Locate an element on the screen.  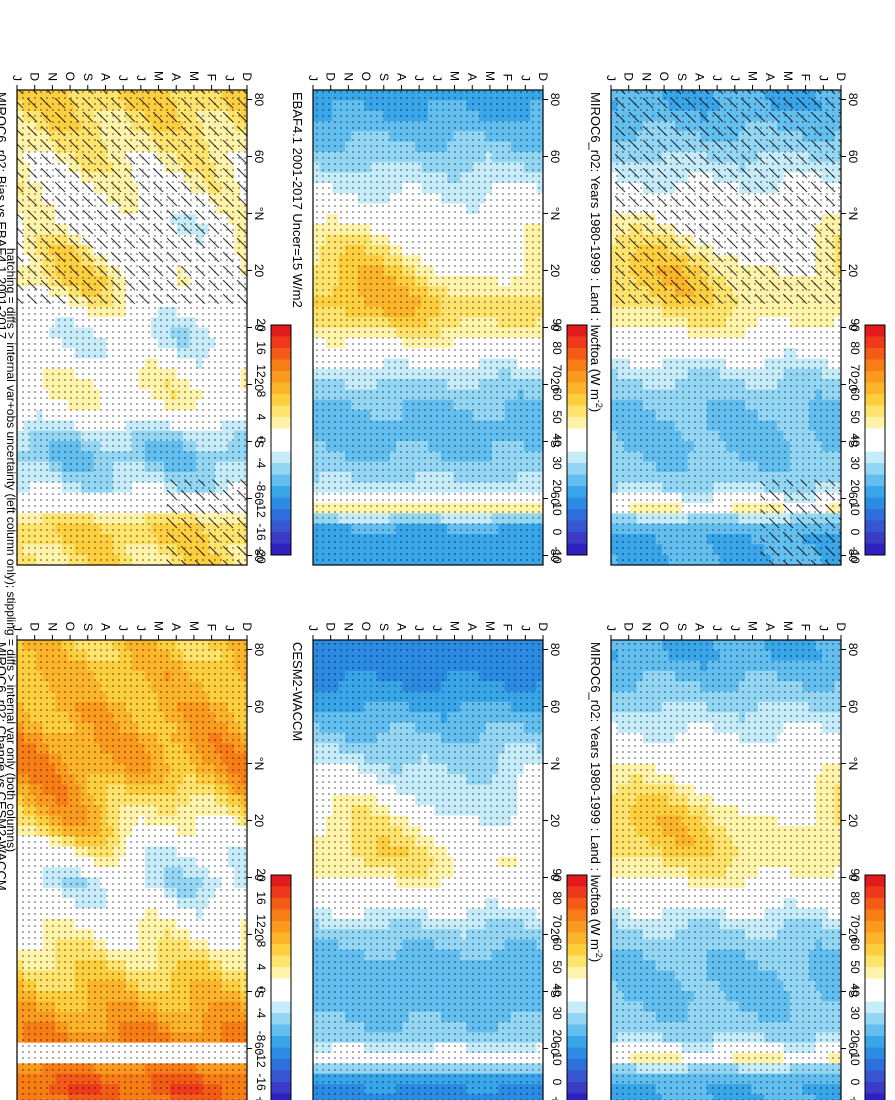
colorbar-label: 70 is located at coordinates (855, 921).